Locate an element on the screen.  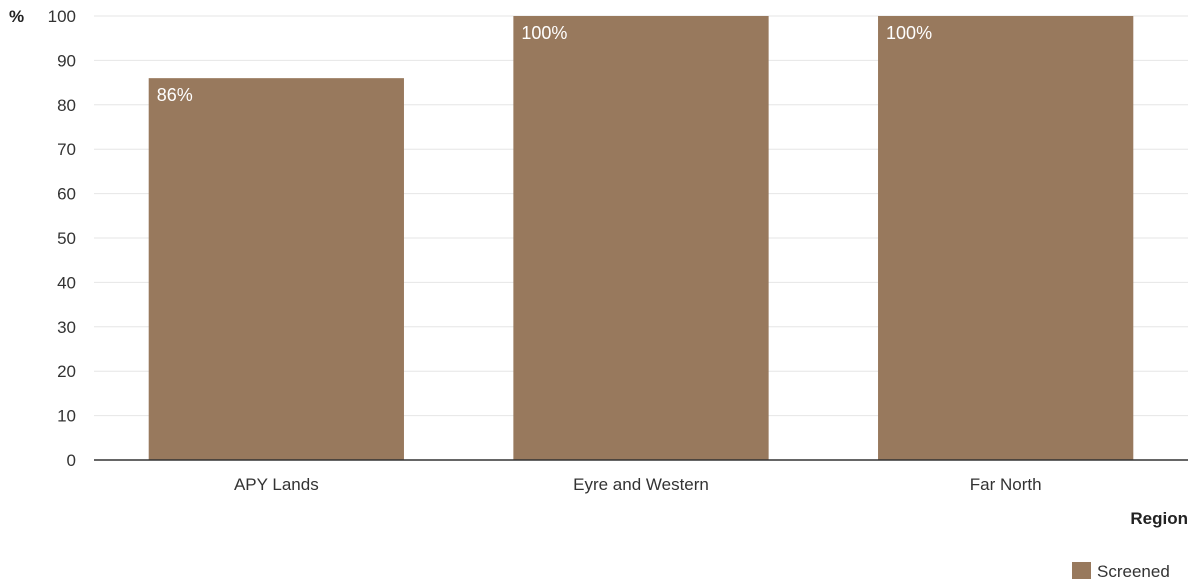
y-tick-label: 30 is located at coordinates (66, 327).